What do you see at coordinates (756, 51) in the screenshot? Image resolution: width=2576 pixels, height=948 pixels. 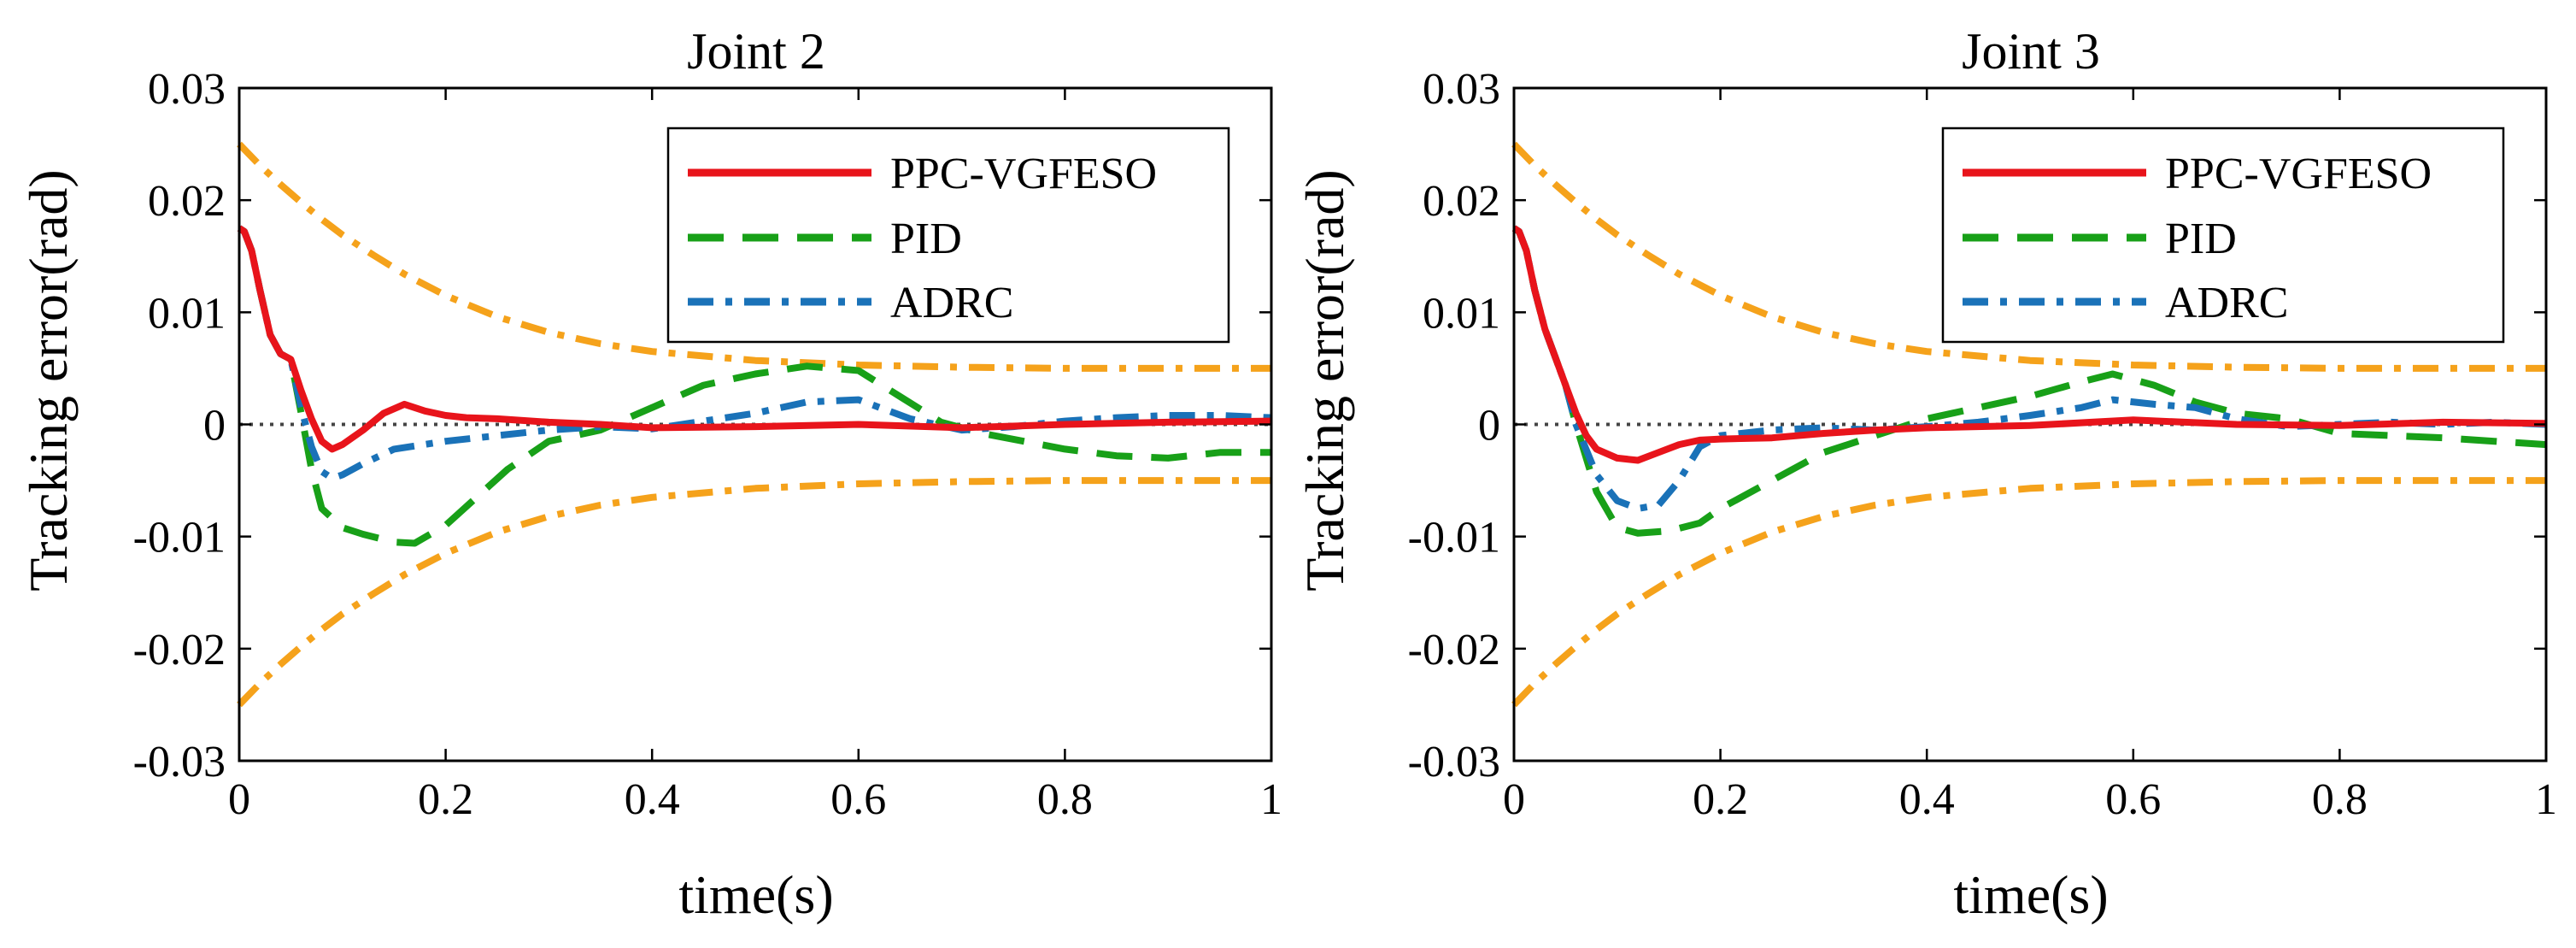 I see `chart-title: Joint 2` at bounding box center [756, 51].